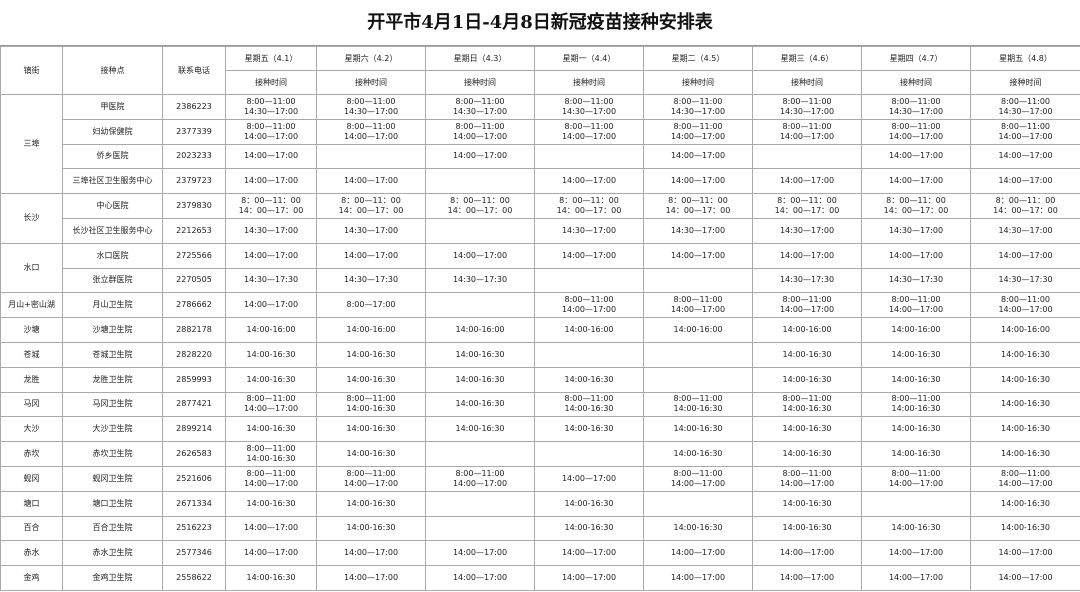  Describe the element at coordinates (1025, 211) in the screenshot. I see `time-slot: 14：00—17：00` at that location.